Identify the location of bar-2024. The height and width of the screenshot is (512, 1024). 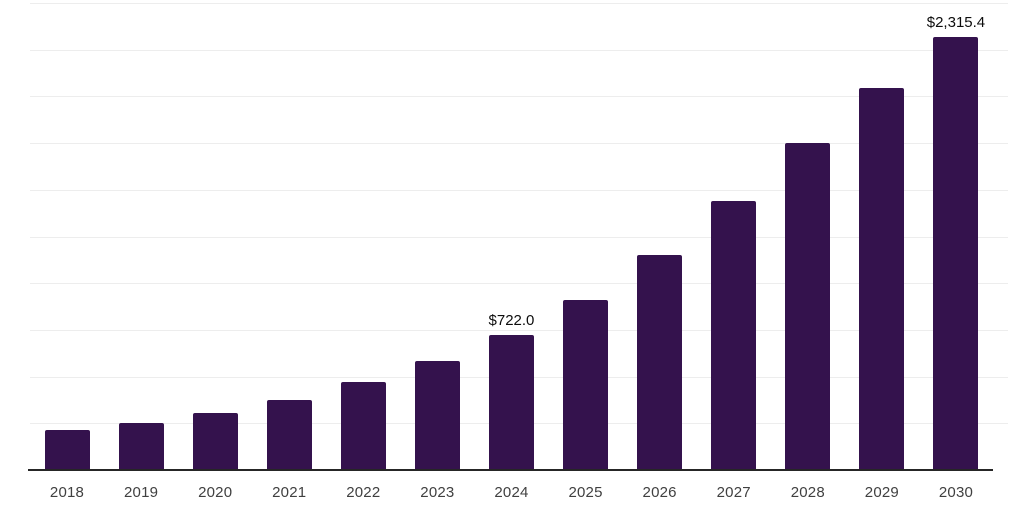
(511, 402).